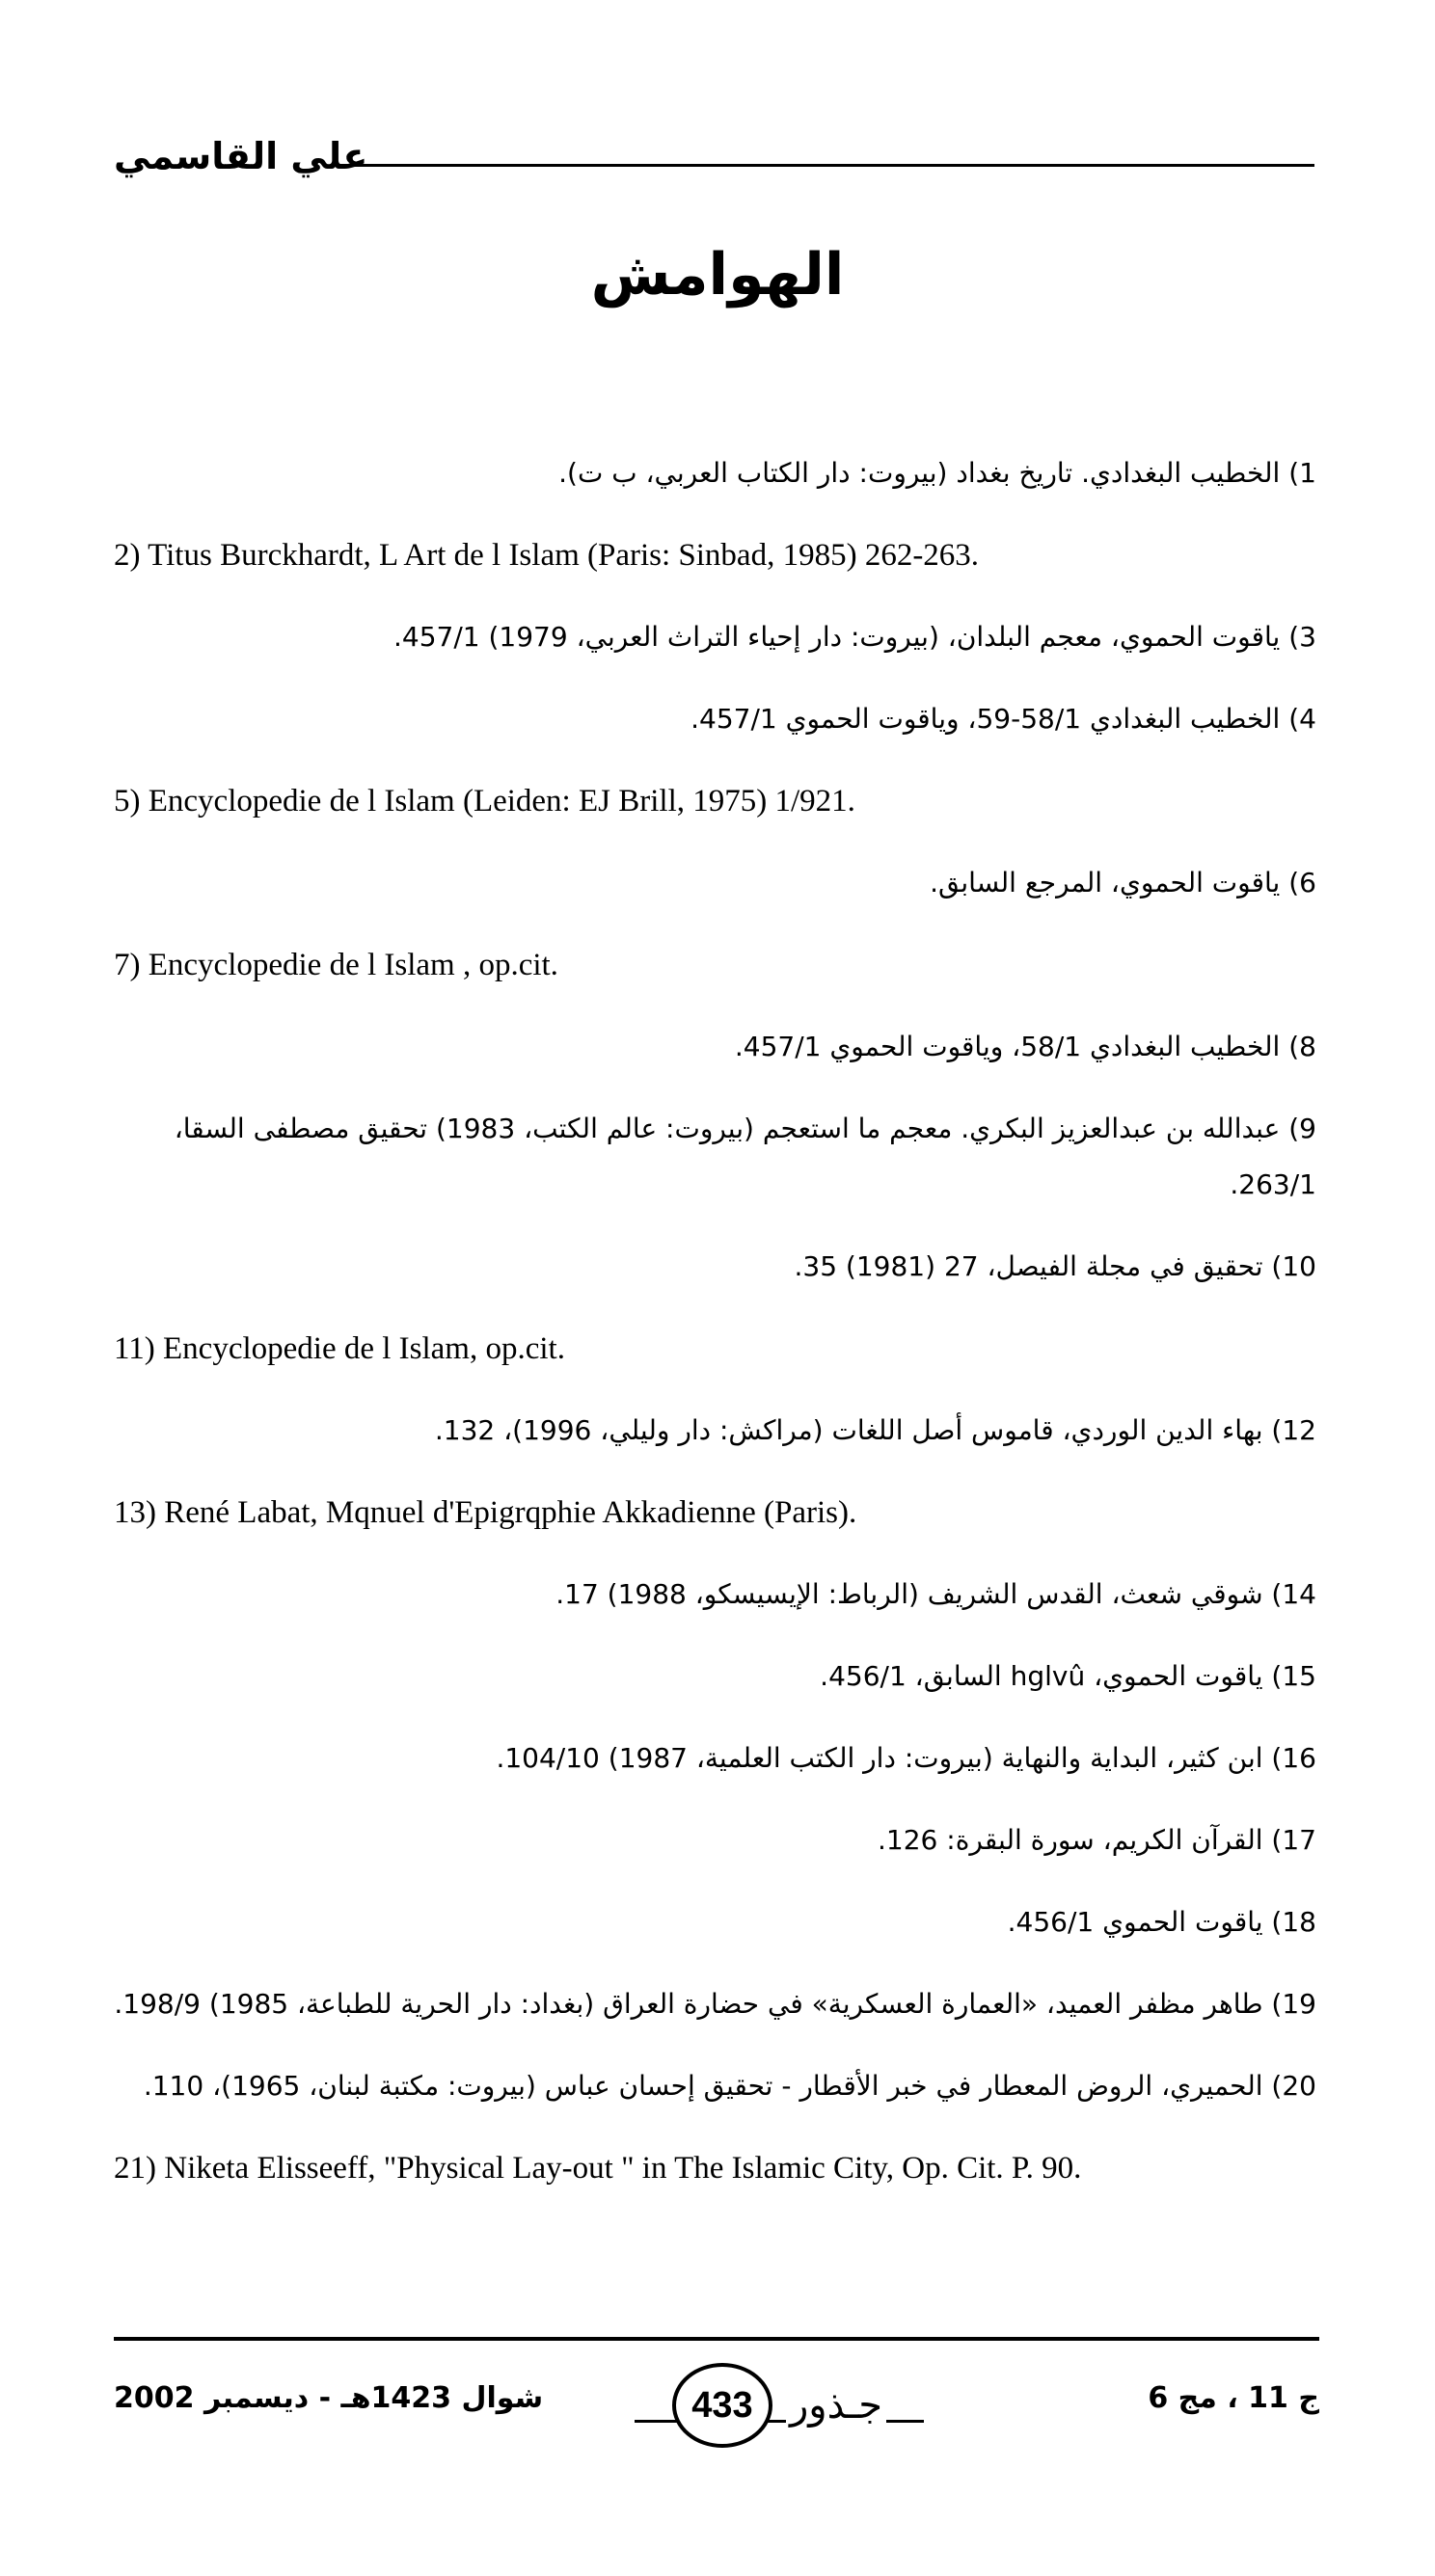 Image resolution: width=1435 pixels, height=2576 pixels. I want to click on footnote-7: 7) Encyclopedie de l Islam , op.cit., so click(336, 965).